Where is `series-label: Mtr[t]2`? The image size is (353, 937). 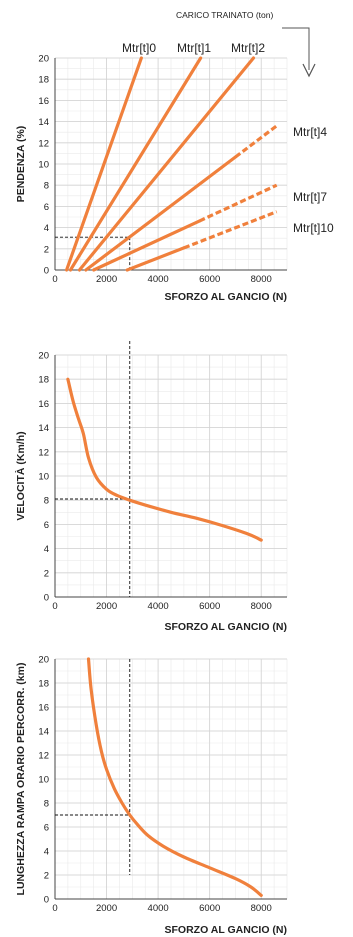
series-label: Mtr[t]2 is located at coordinates (248, 48).